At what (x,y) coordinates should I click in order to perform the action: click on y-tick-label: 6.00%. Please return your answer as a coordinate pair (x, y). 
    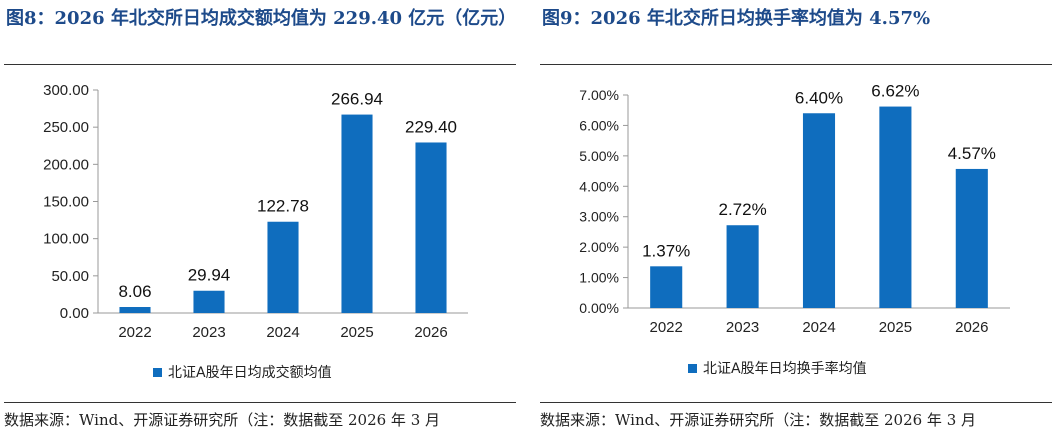
    Looking at the image, I should click on (599, 125).